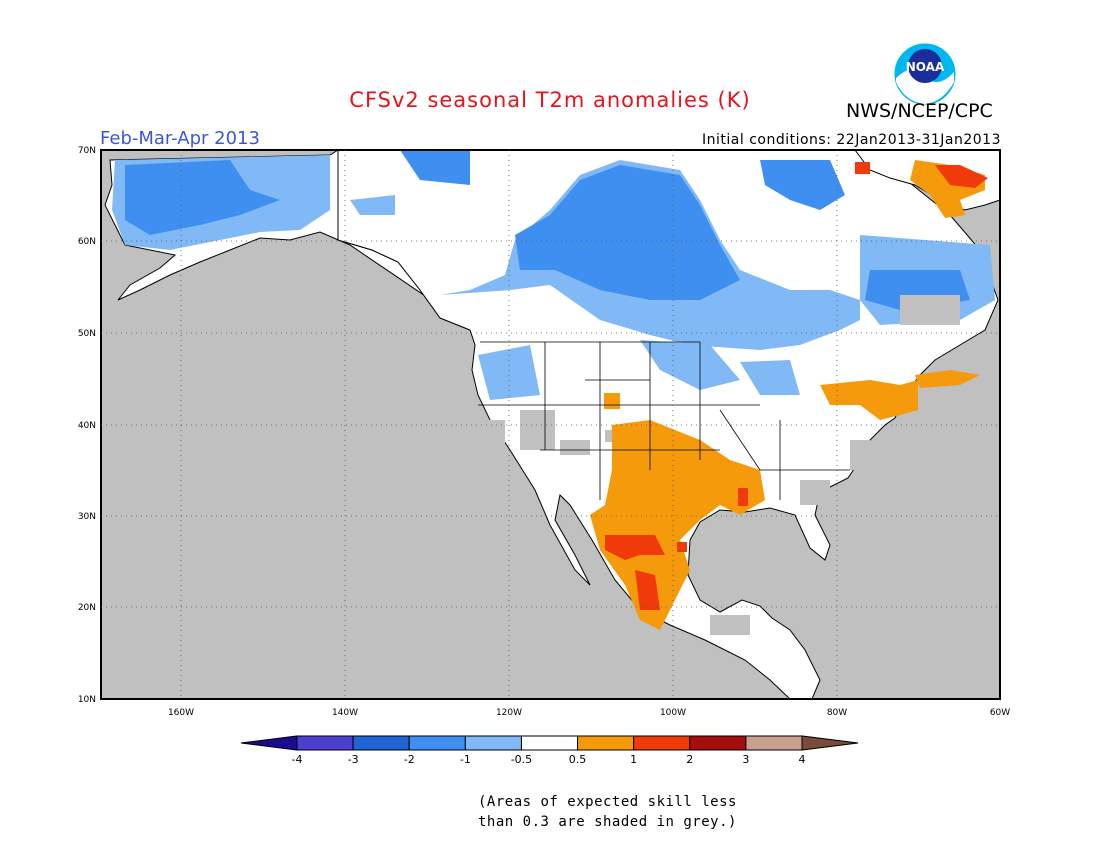 This screenshot has height=850, width=1100. What do you see at coordinates (673, 713) in the screenshot?
I see `lon-tick-label: 100W` at bounding box center [673, 713].